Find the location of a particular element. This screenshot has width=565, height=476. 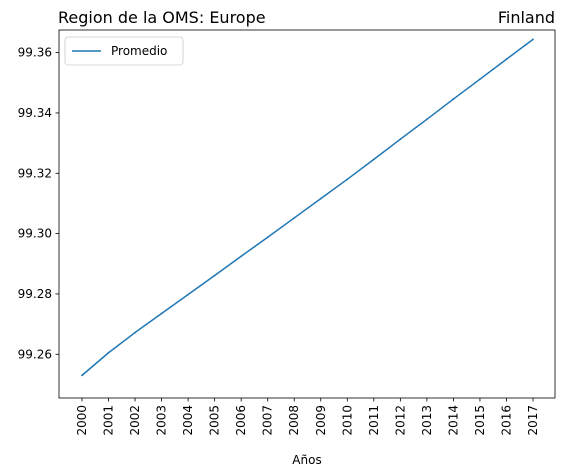

x-tick-label: 2001 is located at coordinates (109, 420).